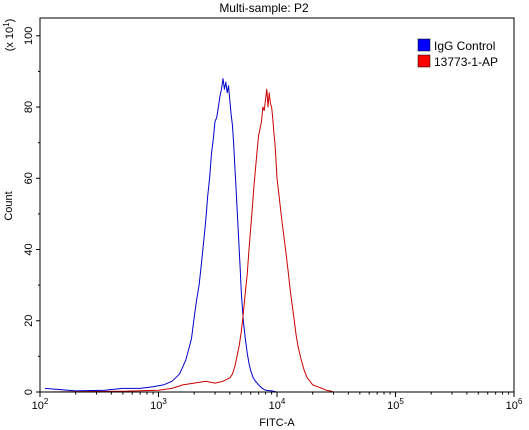 This screenshot has width=529, height=430. Describe the element at coordinates (10, 39) in the screenshot. I see `y-multiplier-prefix: (x 10` at that location.